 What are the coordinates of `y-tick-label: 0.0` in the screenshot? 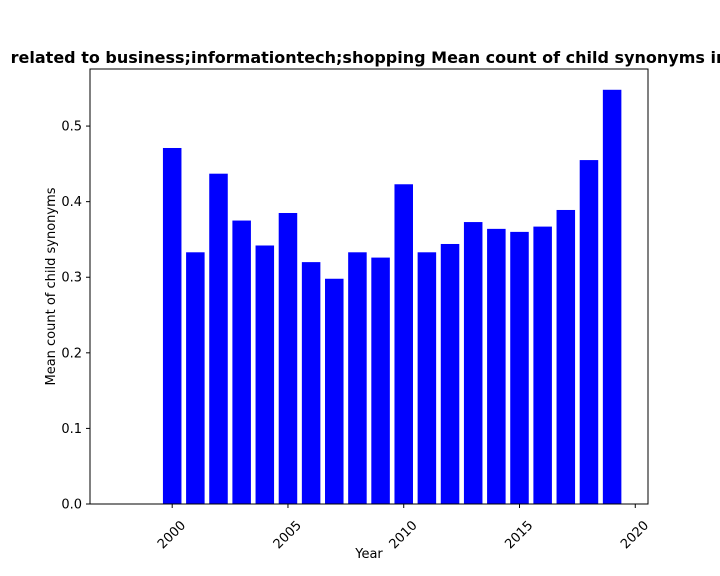 It's located at (71, 505).